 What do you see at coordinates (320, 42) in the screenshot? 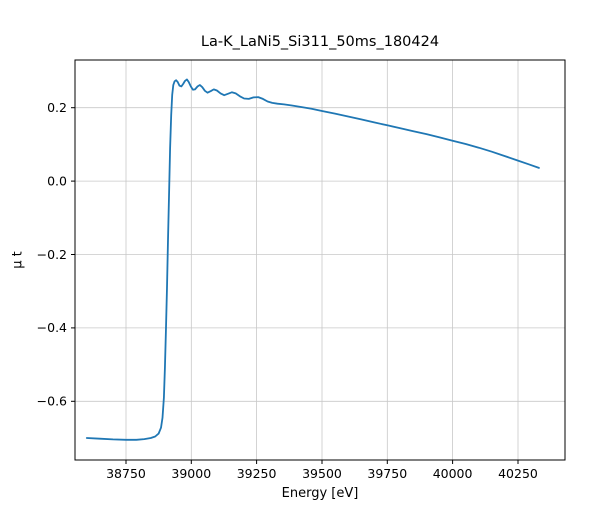
I see `chart-title: La-K_LaNi5_Si311_50ms_180424` at bounding box center [320, 42].